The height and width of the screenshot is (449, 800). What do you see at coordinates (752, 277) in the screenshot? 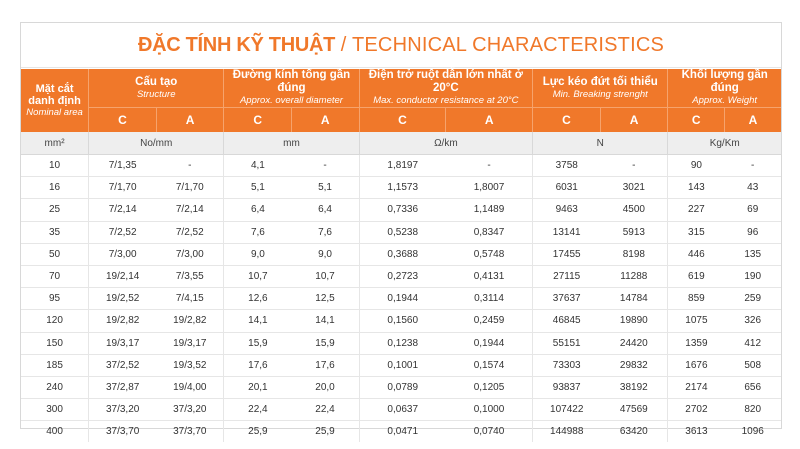
I see `cell-weight-a: 190` at bounding box center [752, 277].